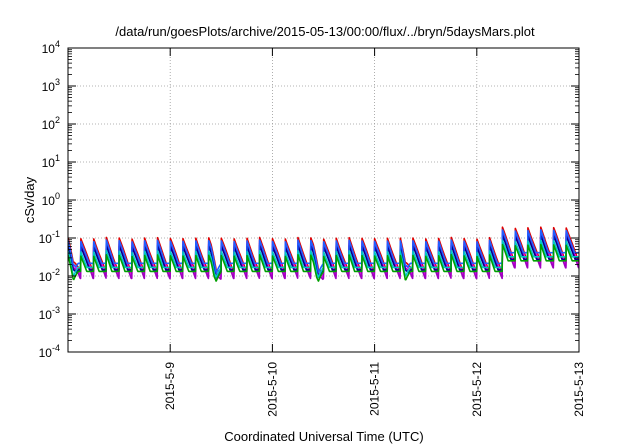  I want to click on y-tick-label: 10³, so click(51, 85).